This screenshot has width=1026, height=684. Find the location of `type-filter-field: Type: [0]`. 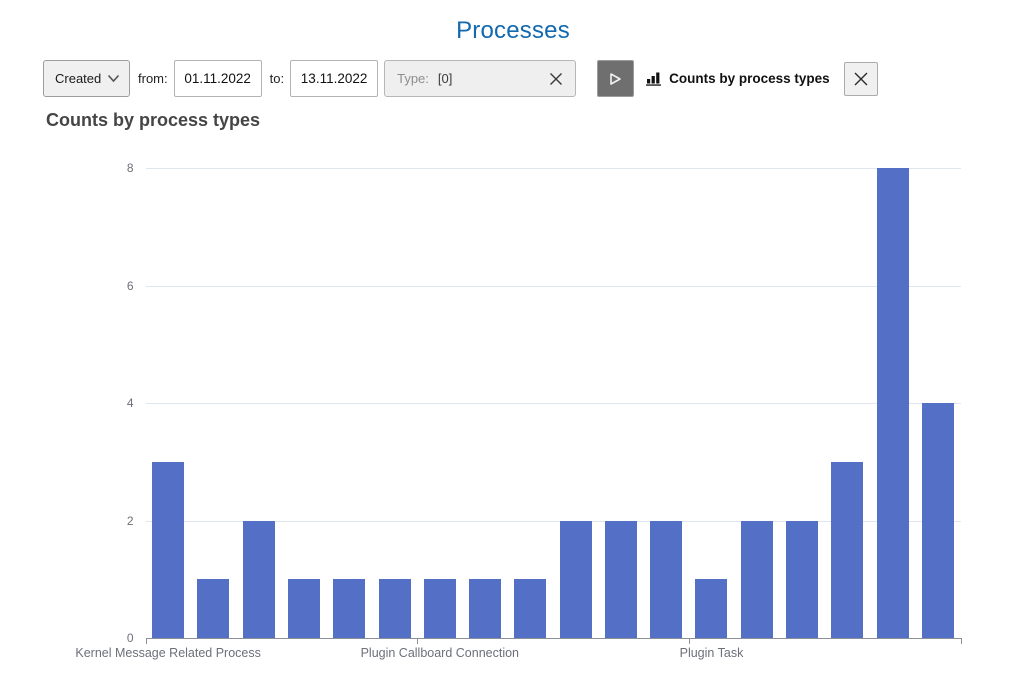

type-filter-field: Type: [0] is located at coordinates (480, 78).